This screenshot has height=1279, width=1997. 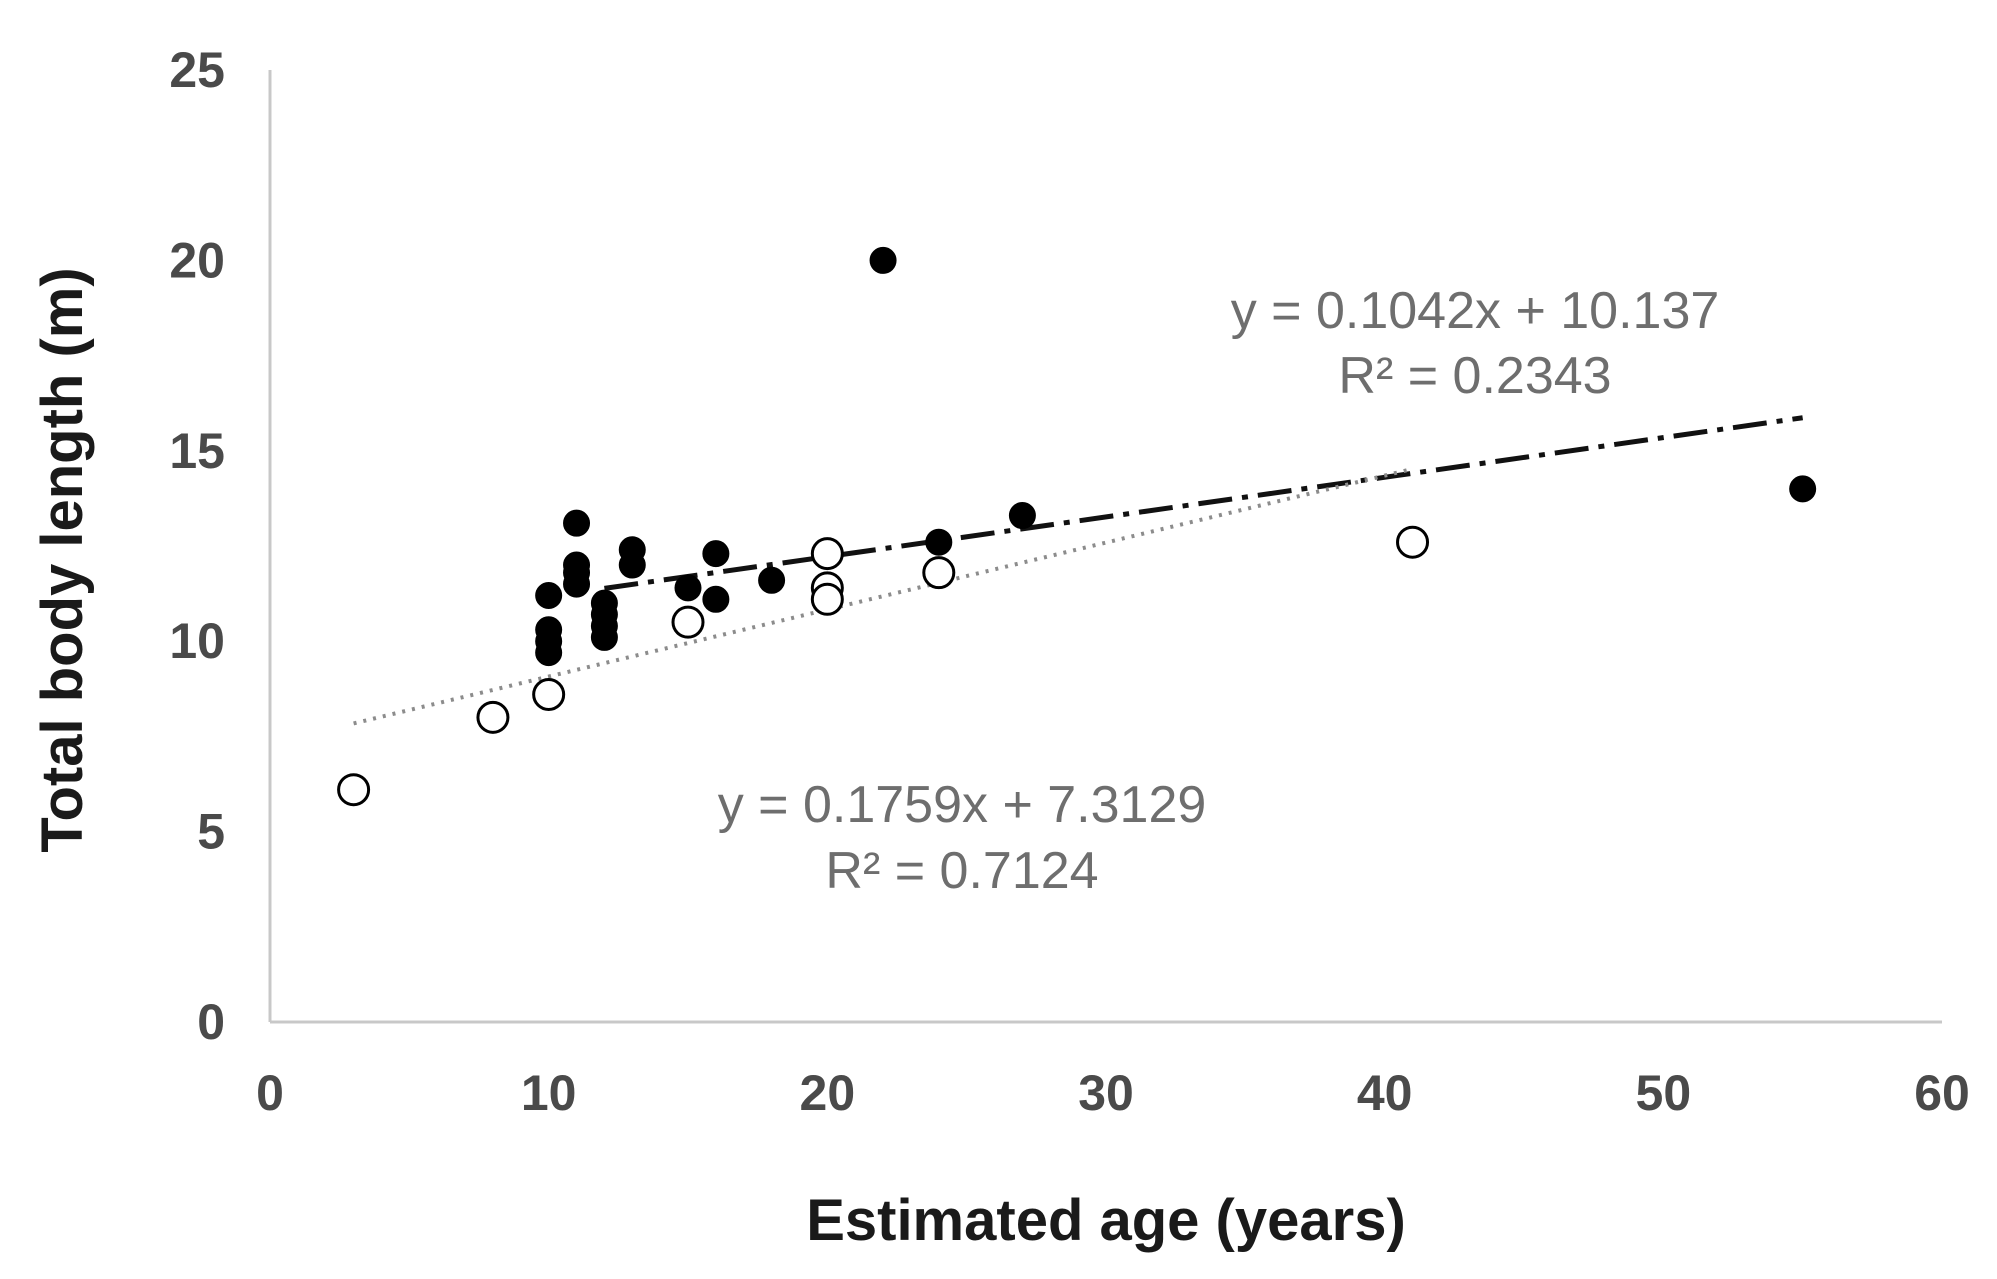 I want to click on y-tick-label: 10, so click(x=197, y=641).